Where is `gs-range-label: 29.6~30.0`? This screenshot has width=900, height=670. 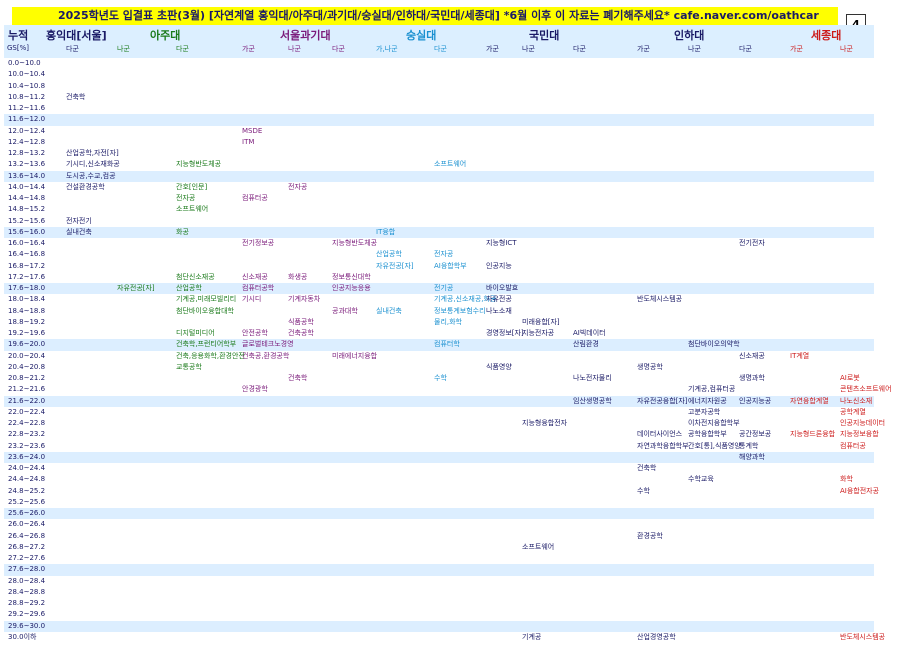
gs-range-label: 29.6~30.0 is located at coordinates (27, 625).